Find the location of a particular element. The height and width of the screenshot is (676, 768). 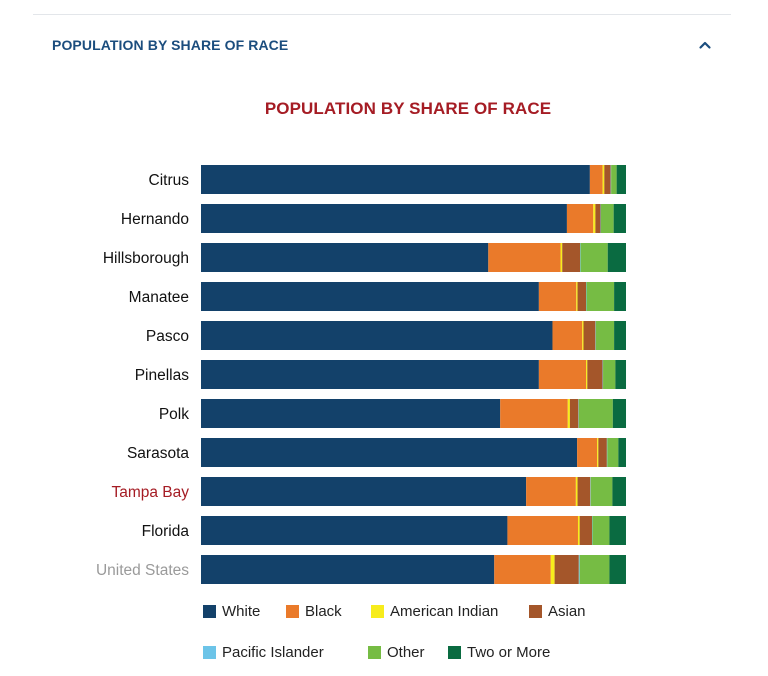

bar-segment-united-states-black is located at coordinates (522, 569).